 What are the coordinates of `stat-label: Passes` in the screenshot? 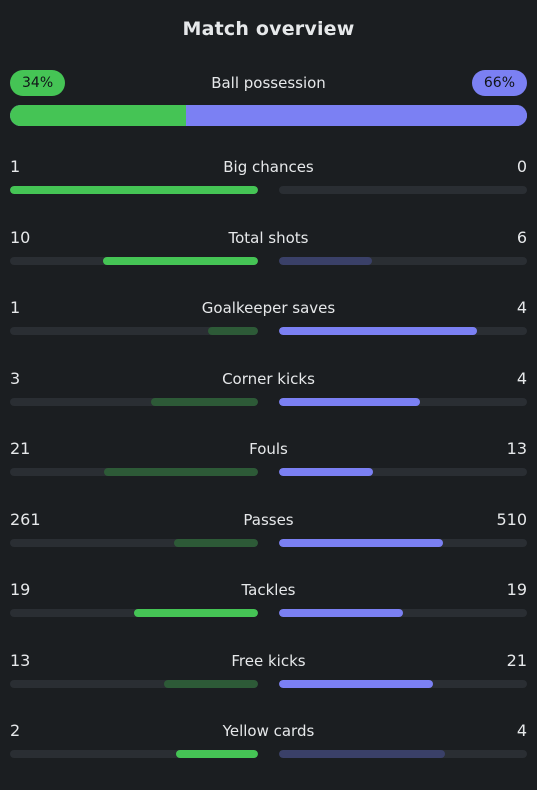 It's located at (268, 519).